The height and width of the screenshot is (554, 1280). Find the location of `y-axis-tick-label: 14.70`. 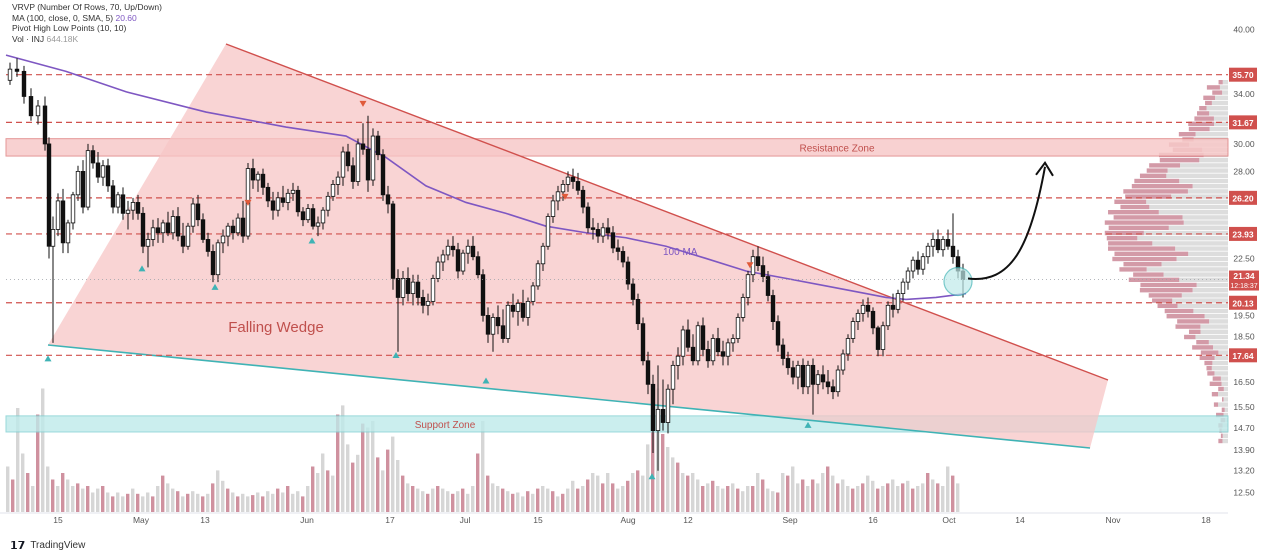

y-axis-tick-label: 14.70 is located at coordinates (1244, 428).